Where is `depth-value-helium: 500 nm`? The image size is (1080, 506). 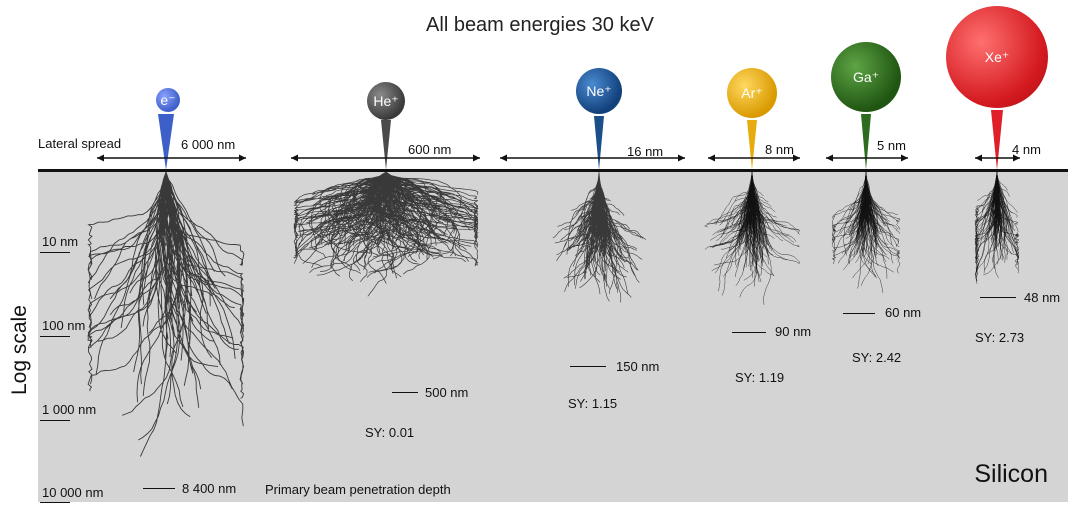 depth-value-helium: 500 nm is located at coordinates (447, 392).